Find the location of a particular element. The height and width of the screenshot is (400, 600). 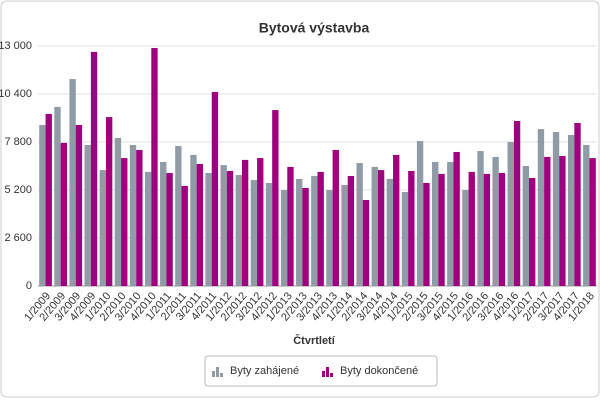

legend is located at coordinates (321, 371).